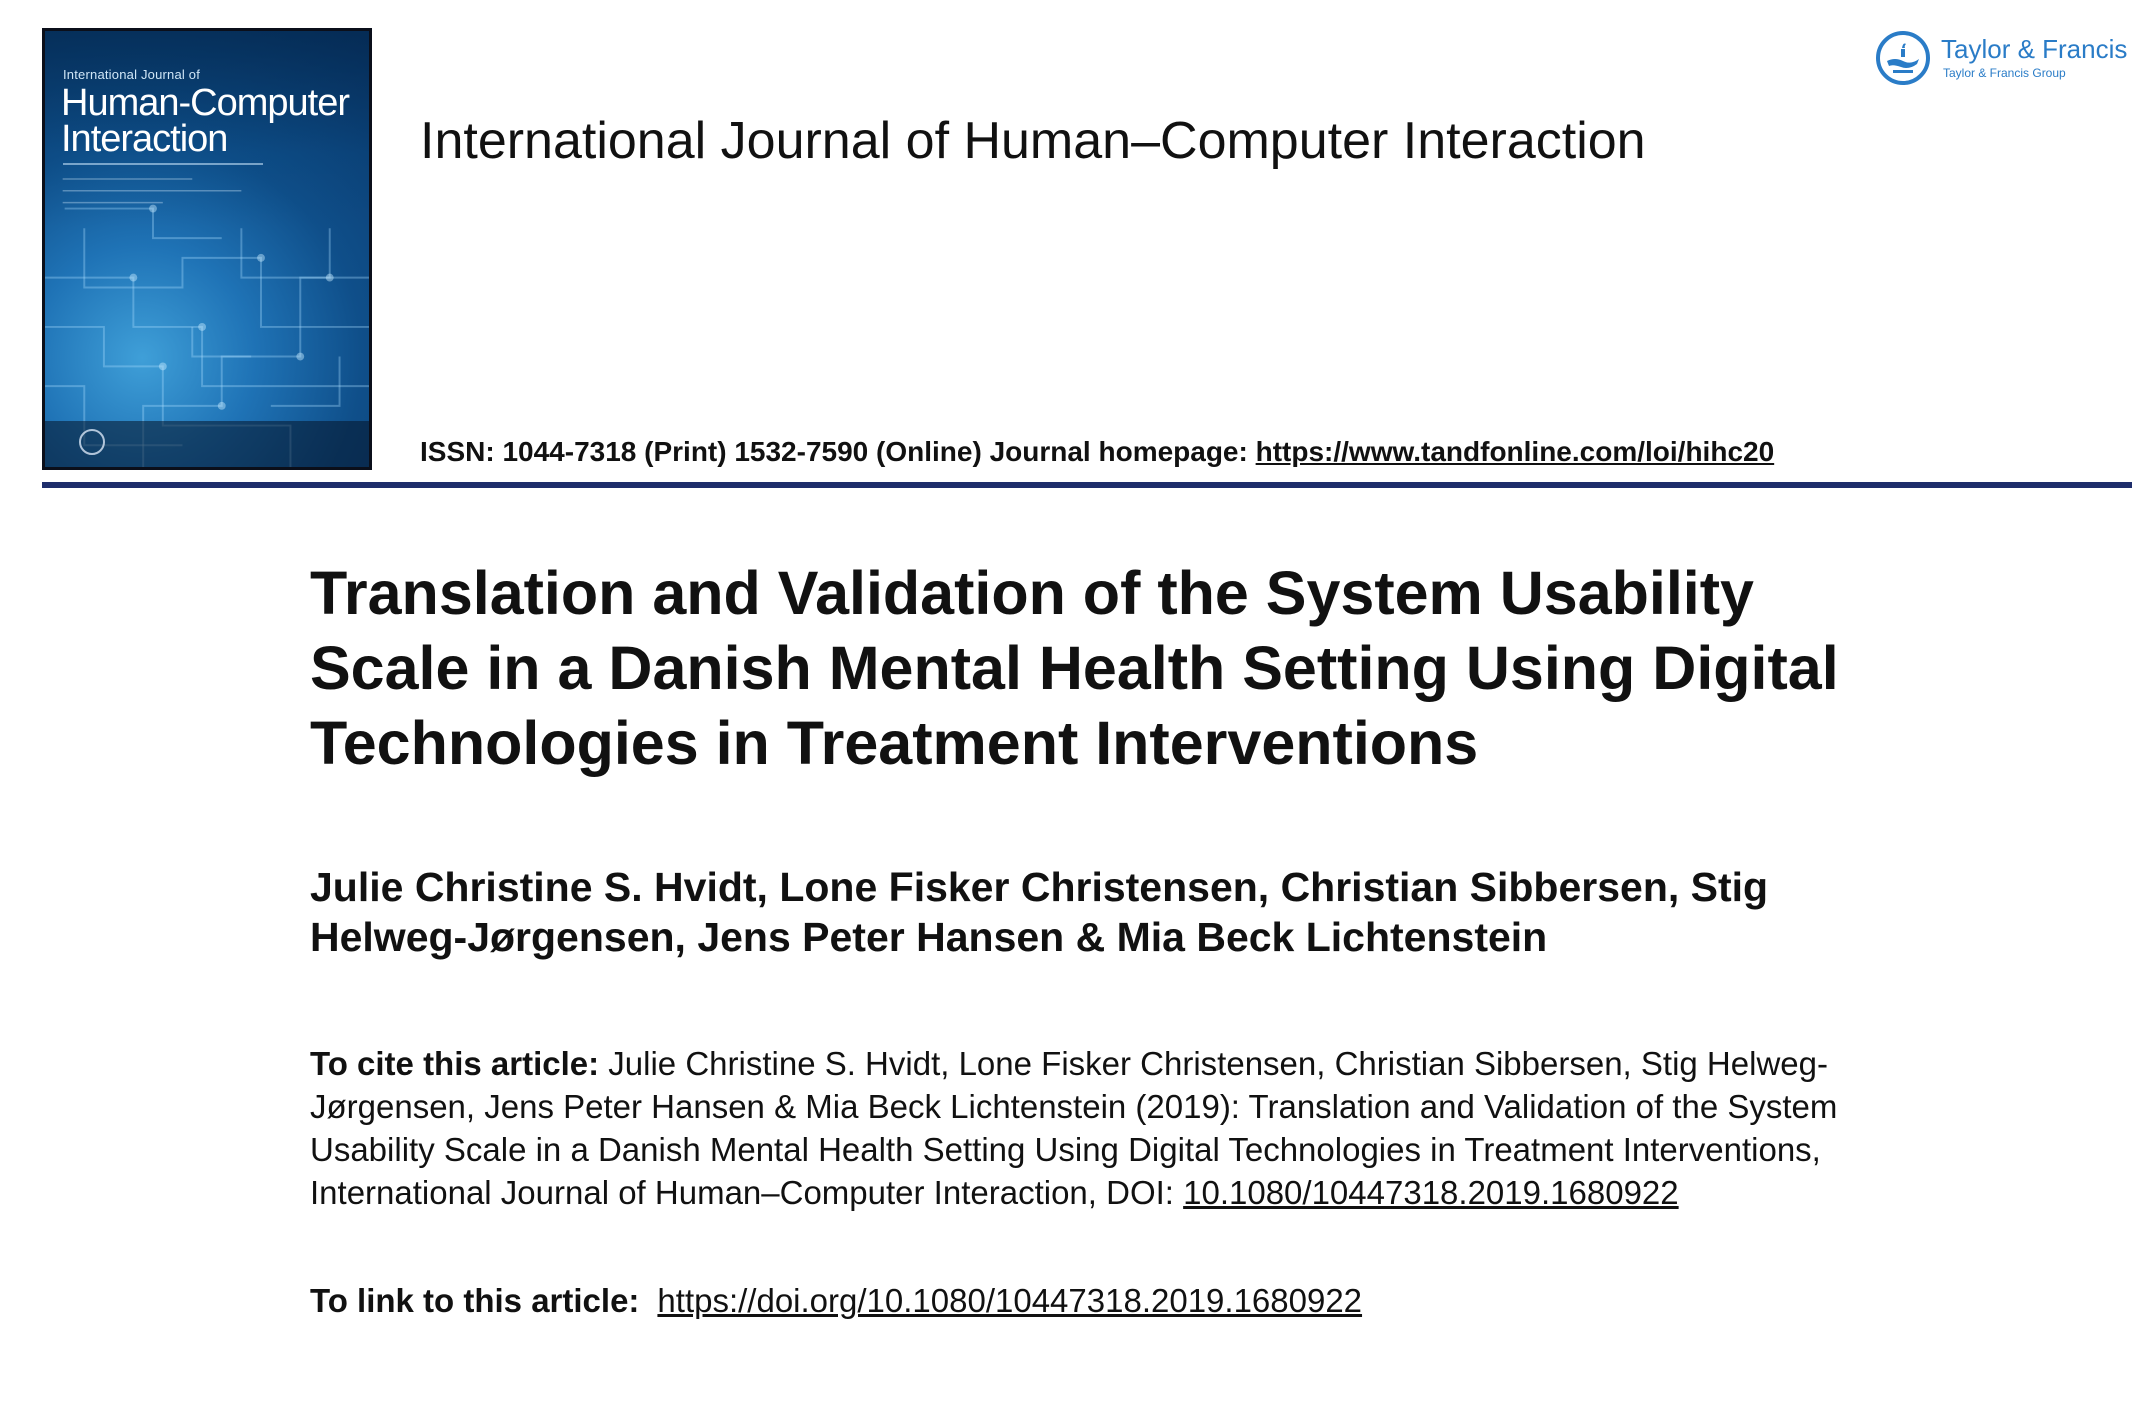  Describe the element at coordinates (1431, 1192) in the screenshot. I see `doi-link: 10.1080/10447318.2019.1680922` at that location.